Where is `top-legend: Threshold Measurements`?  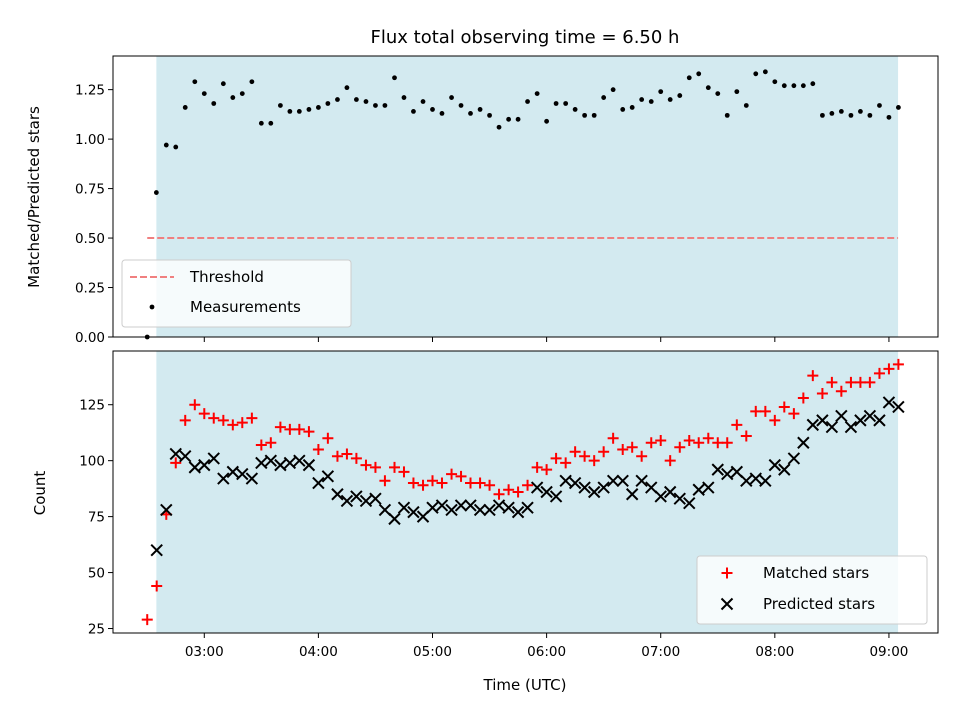
top-legend: Threshold Measurements is located at coordinates (236, 293).